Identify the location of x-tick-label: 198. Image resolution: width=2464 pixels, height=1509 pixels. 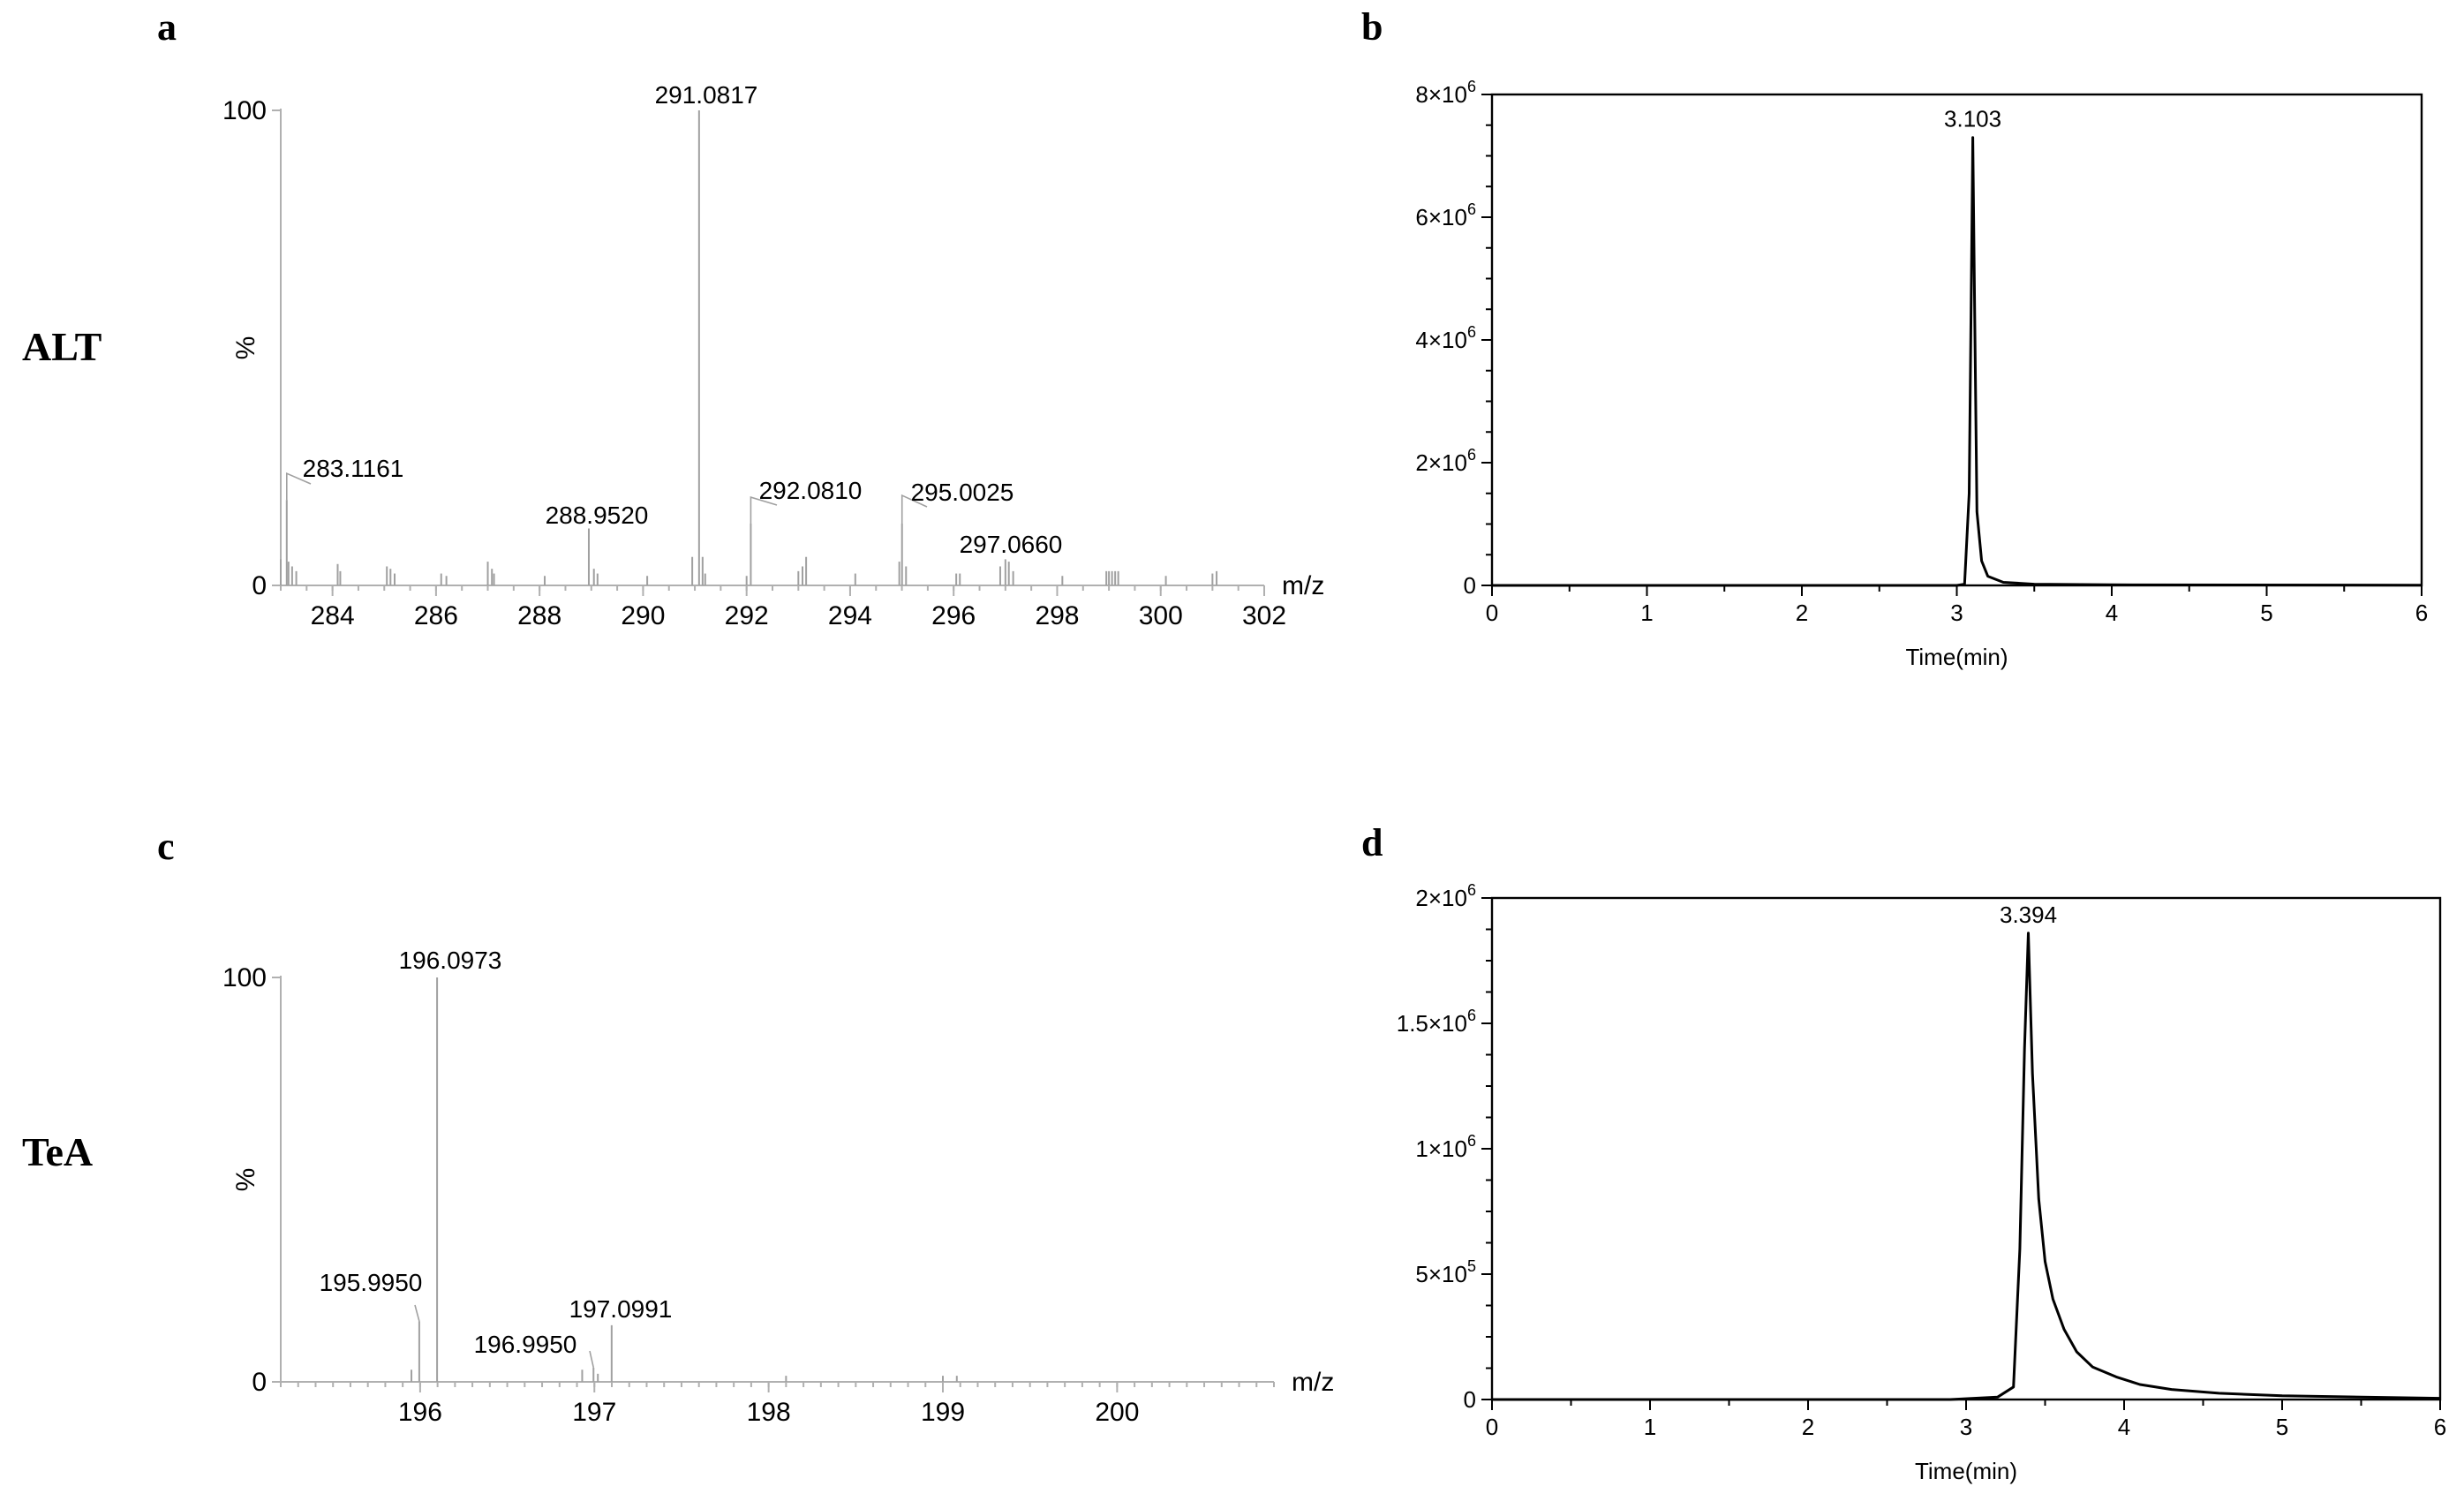
(769, 1412).